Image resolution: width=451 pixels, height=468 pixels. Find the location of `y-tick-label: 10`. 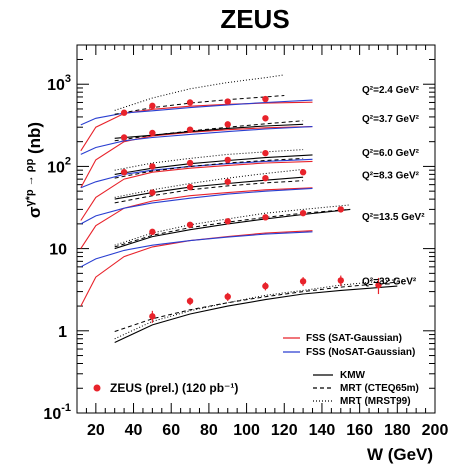

y-tick-label: 10 is located at coordinates (58, 250).